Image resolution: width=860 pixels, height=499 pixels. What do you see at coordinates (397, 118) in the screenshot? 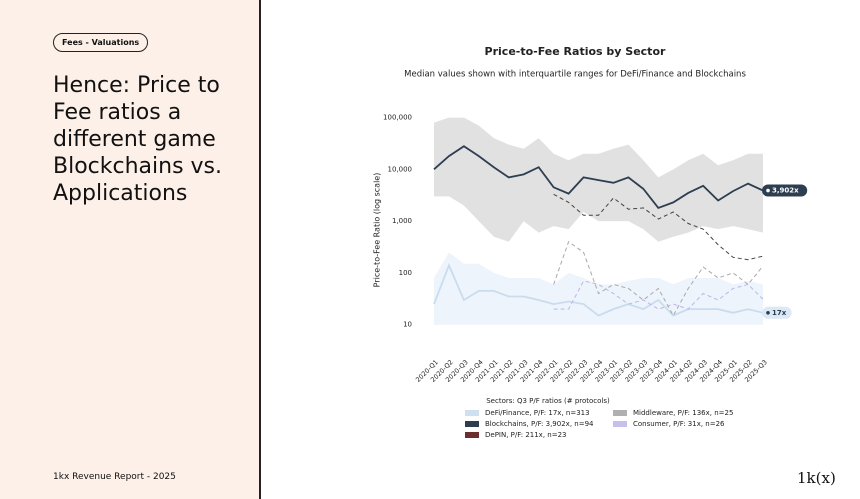
I see `y-tick-label: 100,000` at bounding box center [397, 118].